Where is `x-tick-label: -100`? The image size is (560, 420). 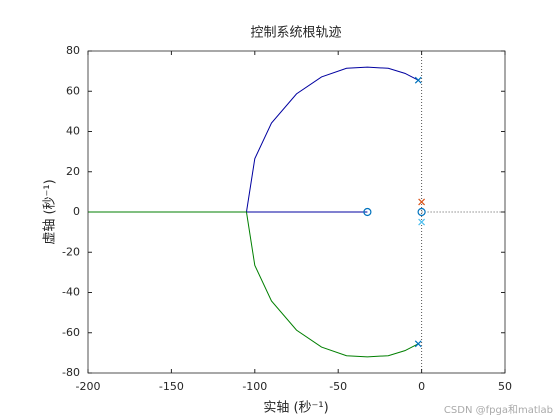
x-tick-label: -100 is located at coordinates (254, 386).